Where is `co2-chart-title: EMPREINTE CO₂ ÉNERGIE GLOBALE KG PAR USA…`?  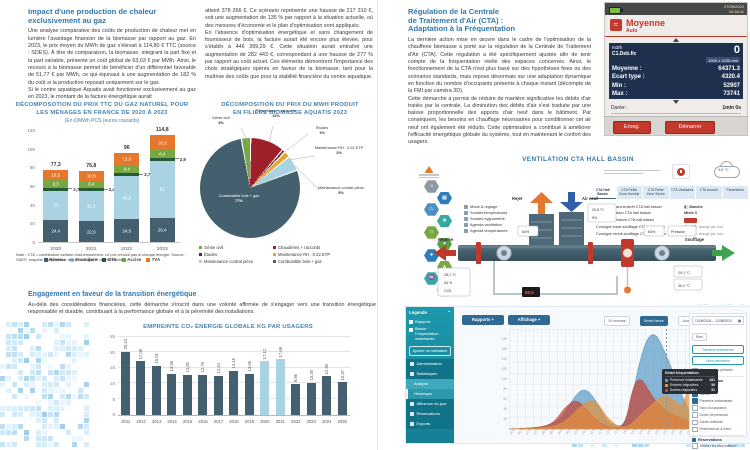
co2-chart-title: EMPREINTE CO₂ ÉNERGIE GLOBALE KG PAR USA… is located at coordinates (228, 327).